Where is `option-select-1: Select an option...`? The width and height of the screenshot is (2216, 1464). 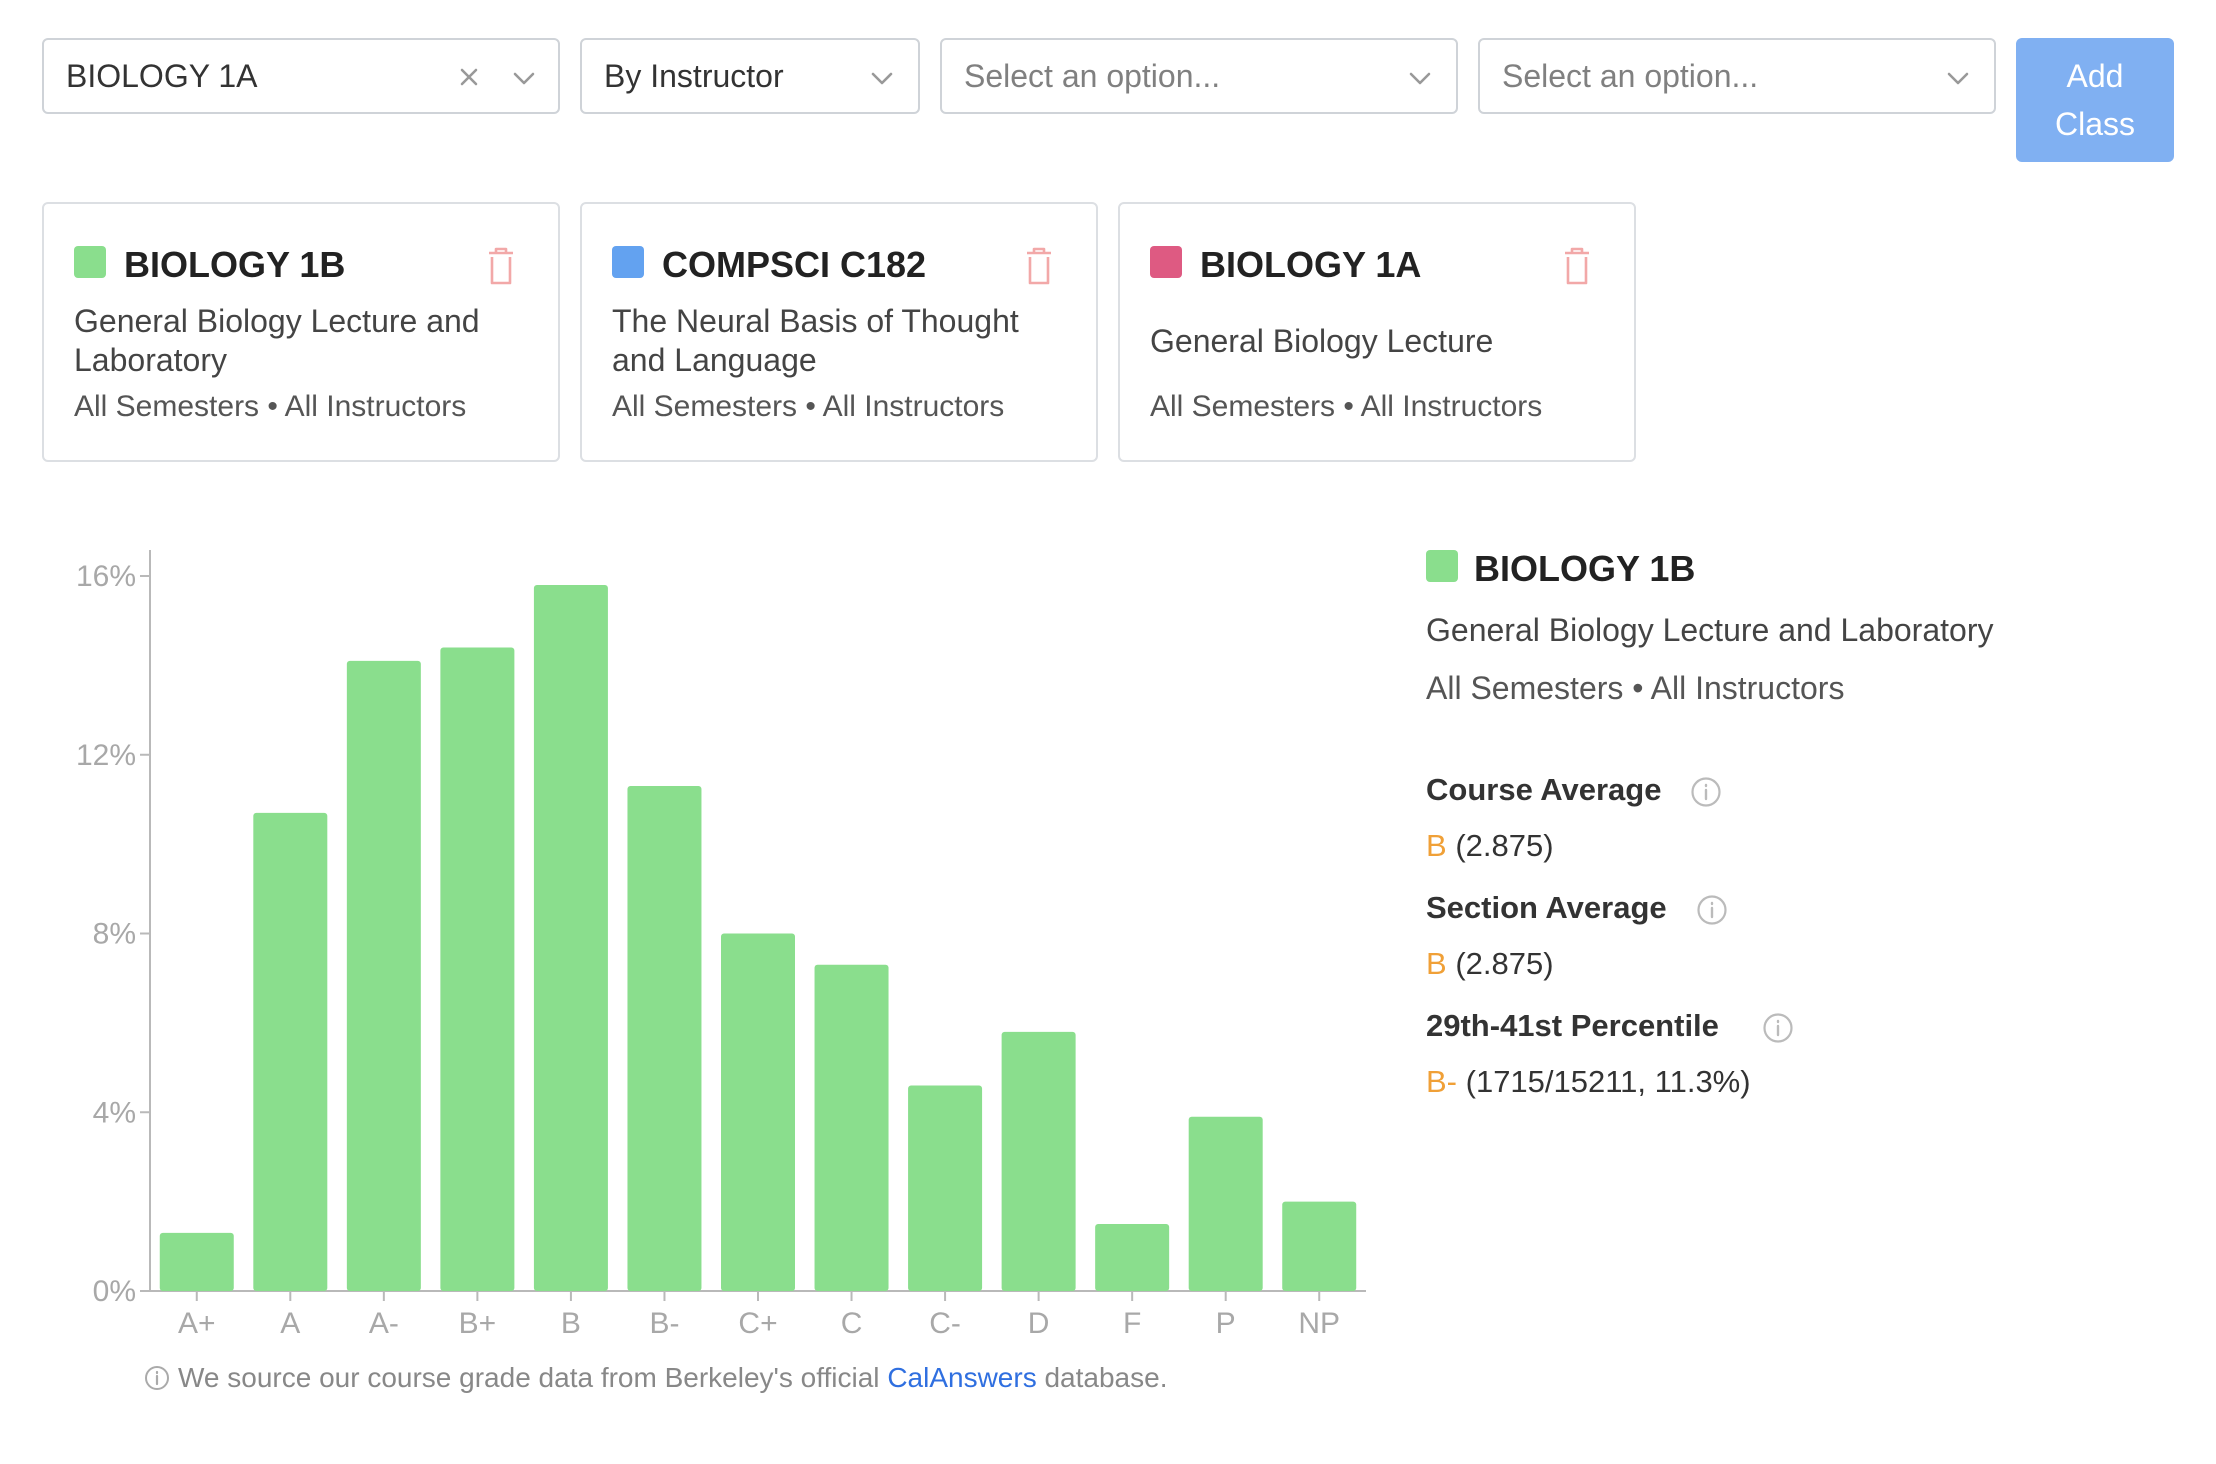 option-select-1: Select an option... is located at coordinates (1199, 76).